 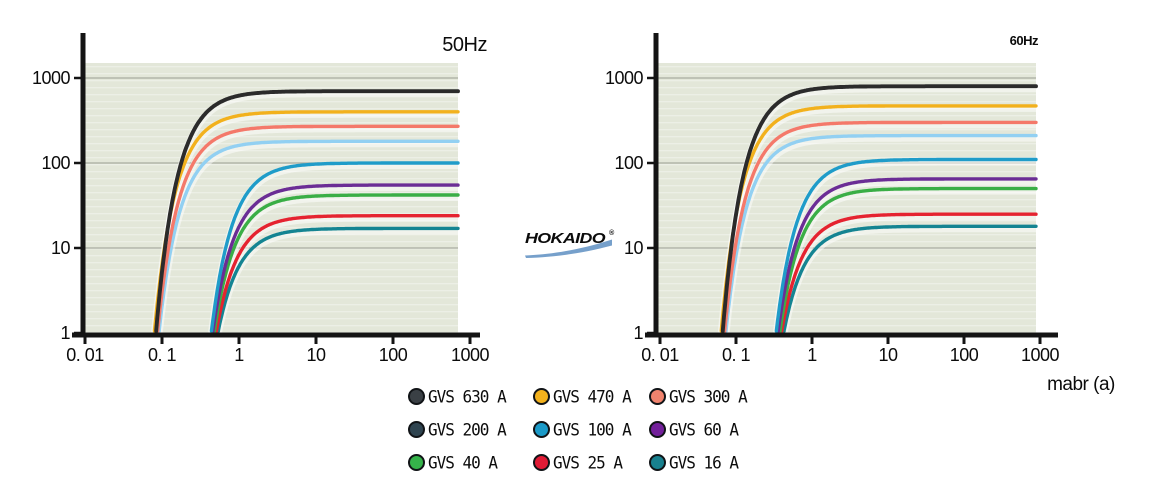 What do you see at coordinates (565, 238) in the screenshot?
I see `hokaido-logo-text: HOKAIDO` at bounding box center [565, 238].